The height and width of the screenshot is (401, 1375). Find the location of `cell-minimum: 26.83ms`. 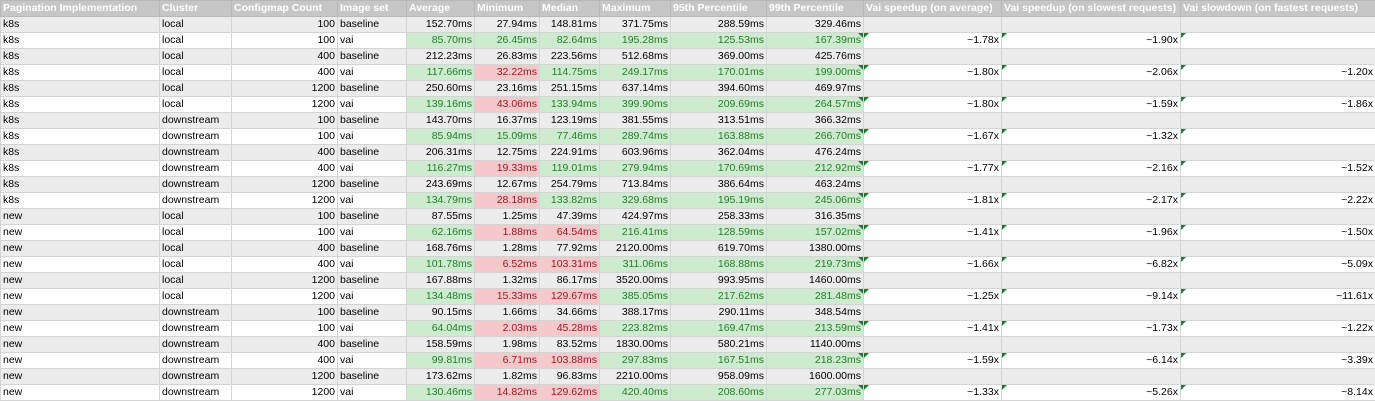

cell-minimum: 26.83ms is located at coordinates (507, 56).